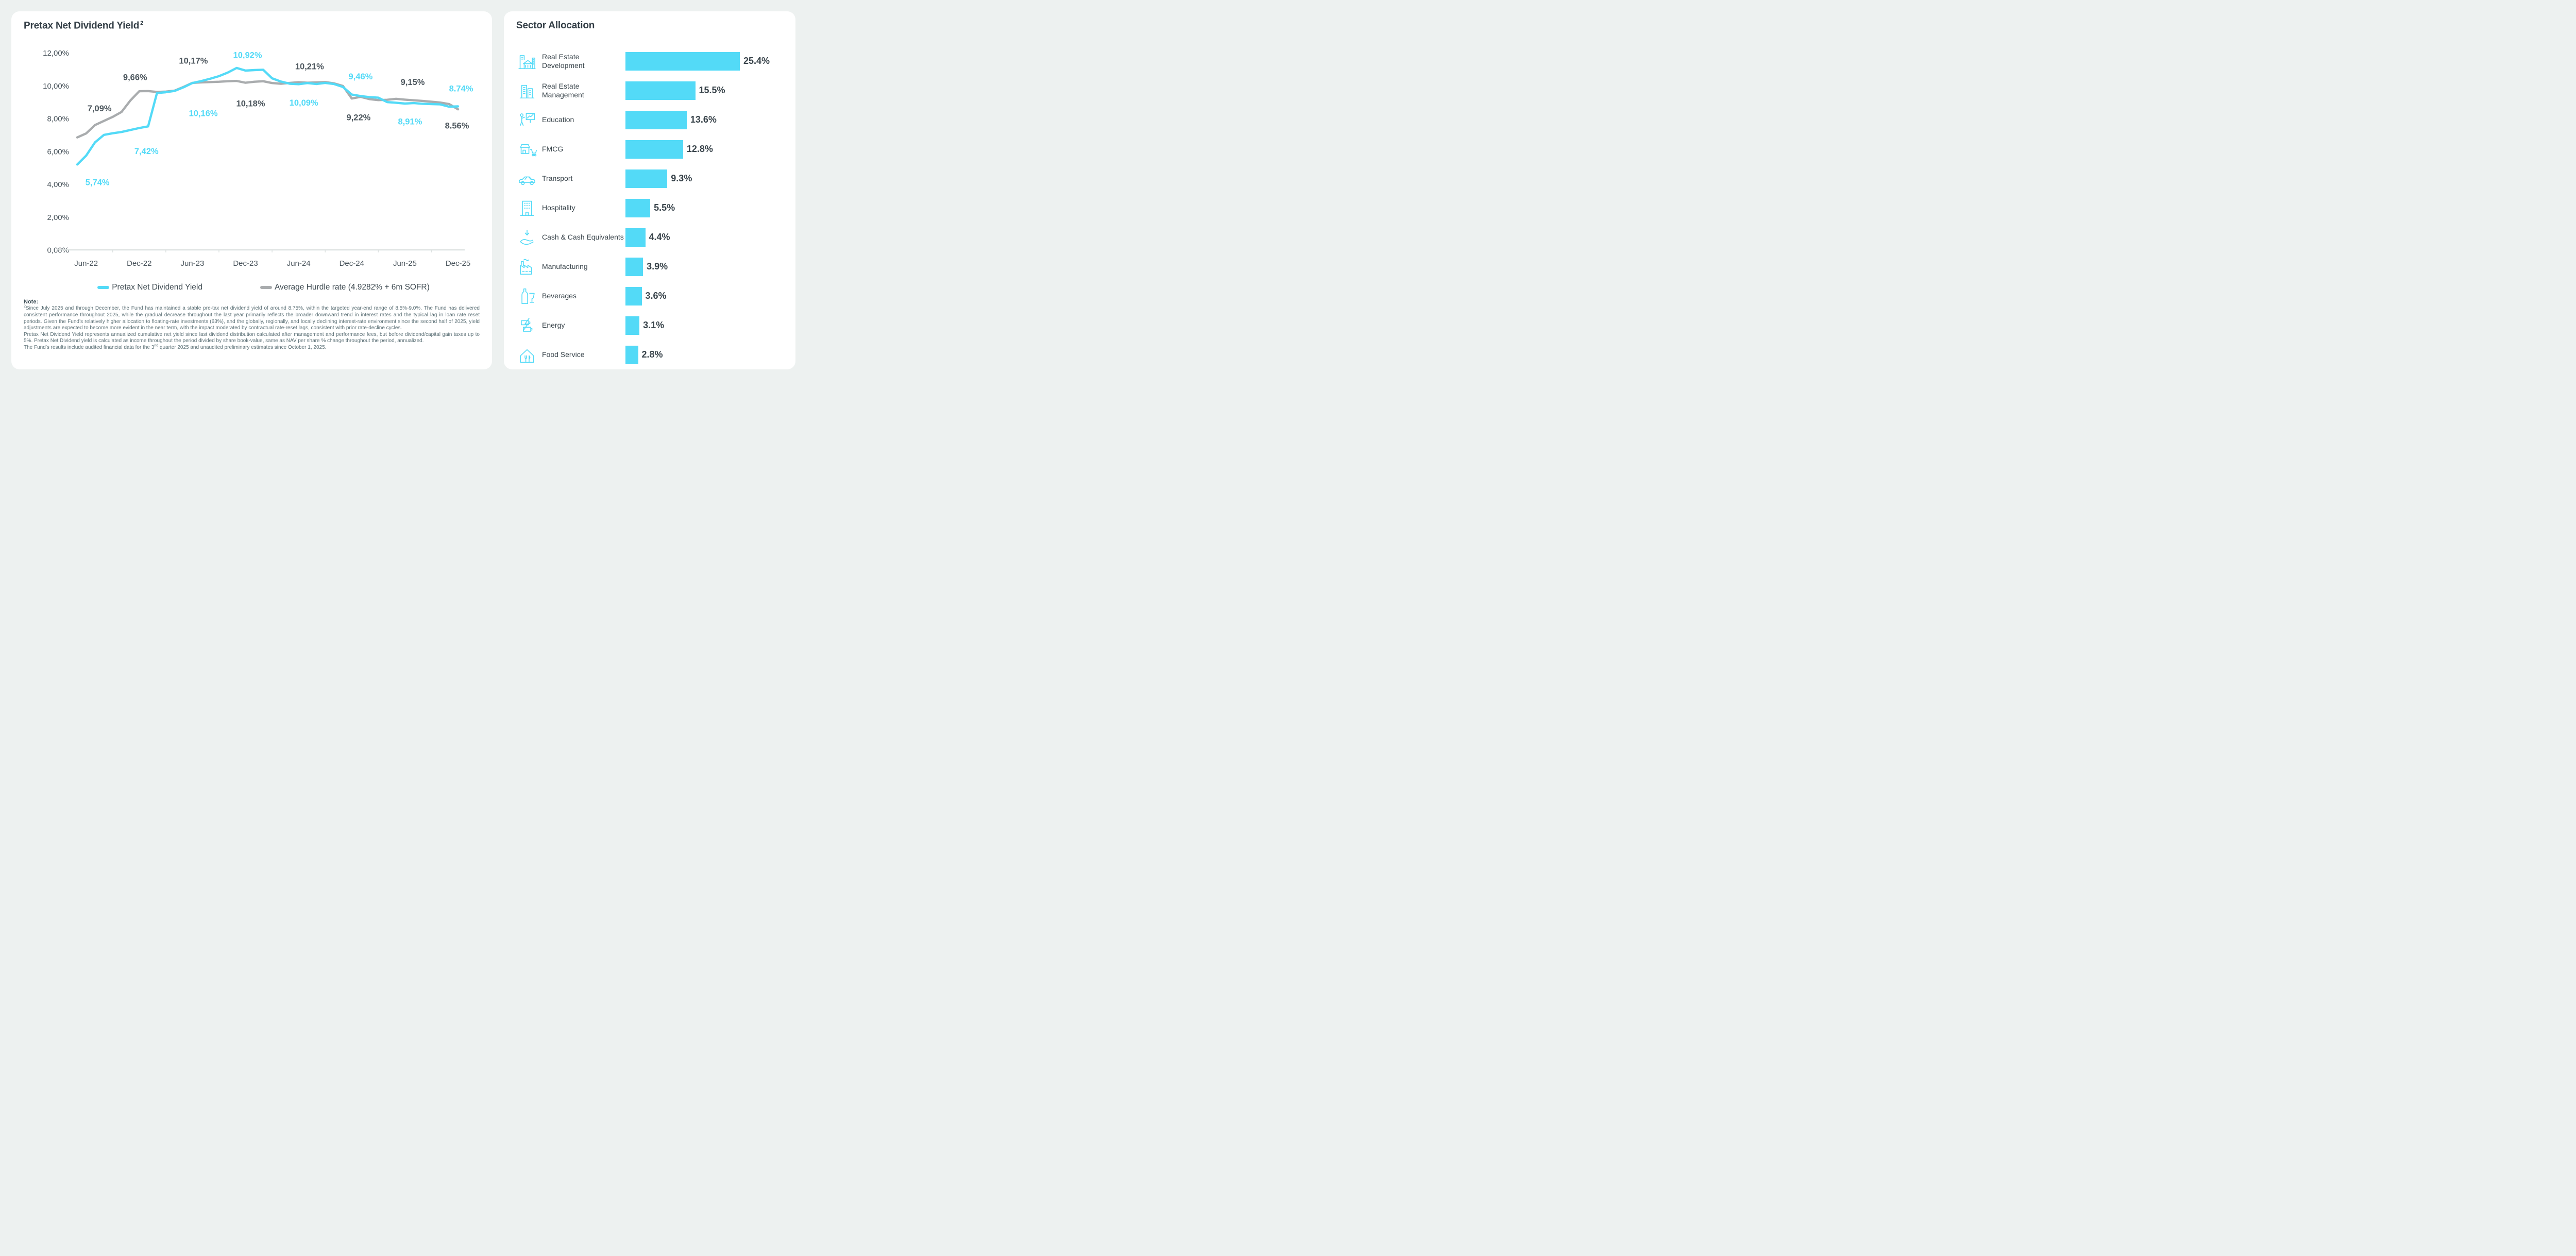  Describe the element at coordinates (527, 356) in the screenshot. I see `food-service-icon` at that location.